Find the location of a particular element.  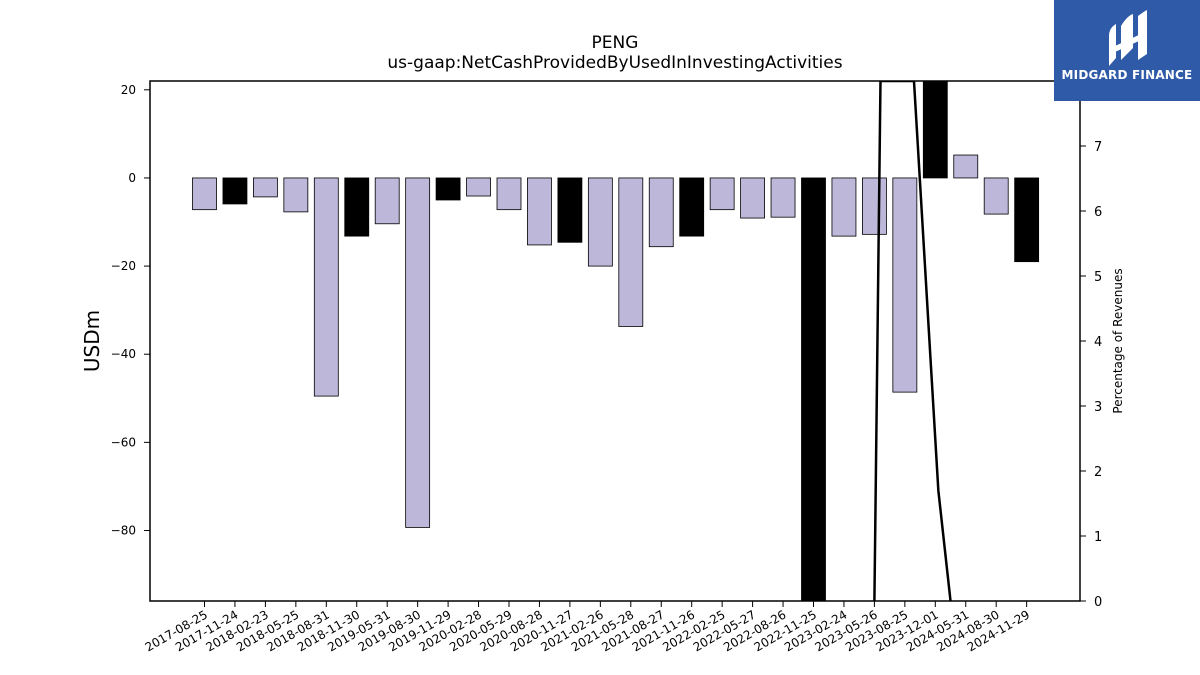

y2-tick-label: 1 is located at coordinates (1098, 537).